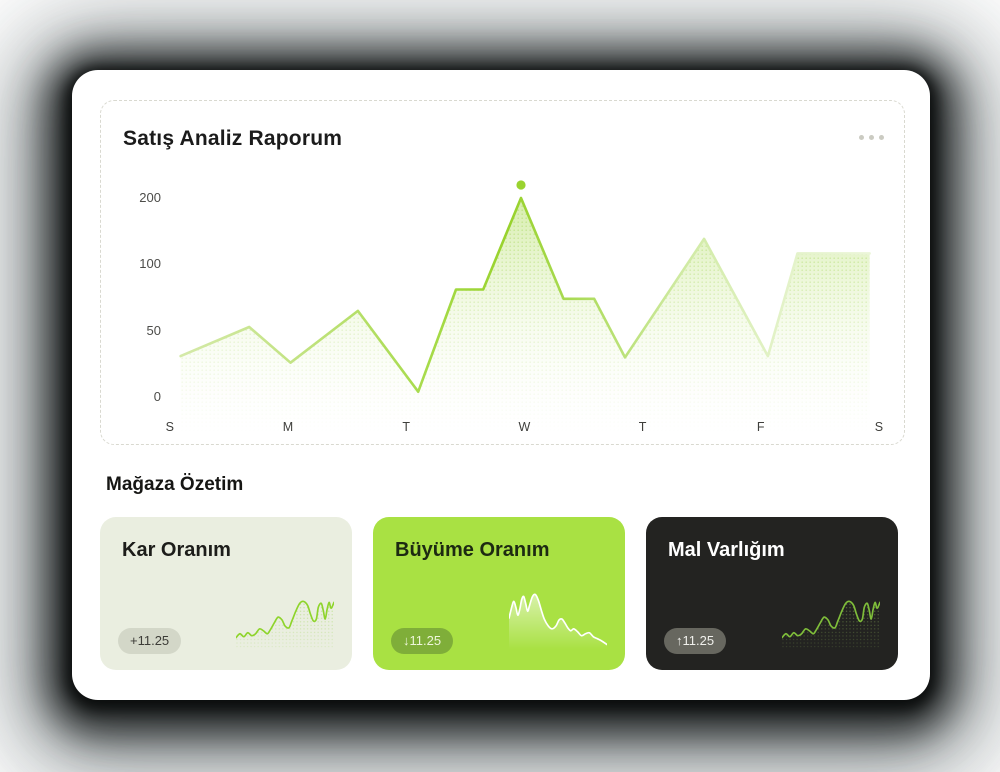 Image resolution: width=1000 pixels, height=772 pixels. Describe the element at coordinates (157, 396) in the screenshot. I see `y-axis-tick-label: 0` at that location.